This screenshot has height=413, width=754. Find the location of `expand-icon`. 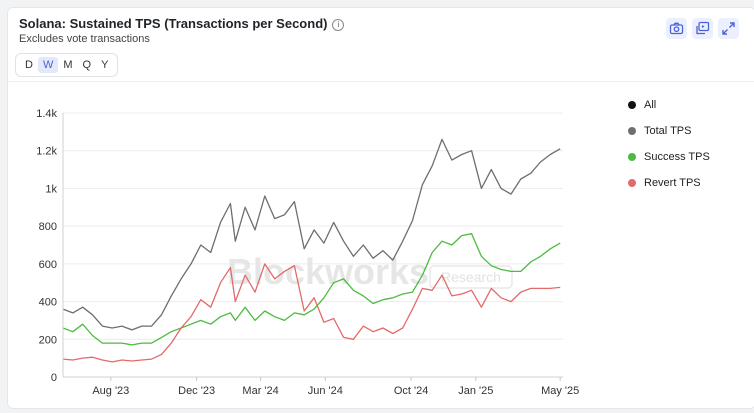

expand-icon is located at coordinates (728, 28).